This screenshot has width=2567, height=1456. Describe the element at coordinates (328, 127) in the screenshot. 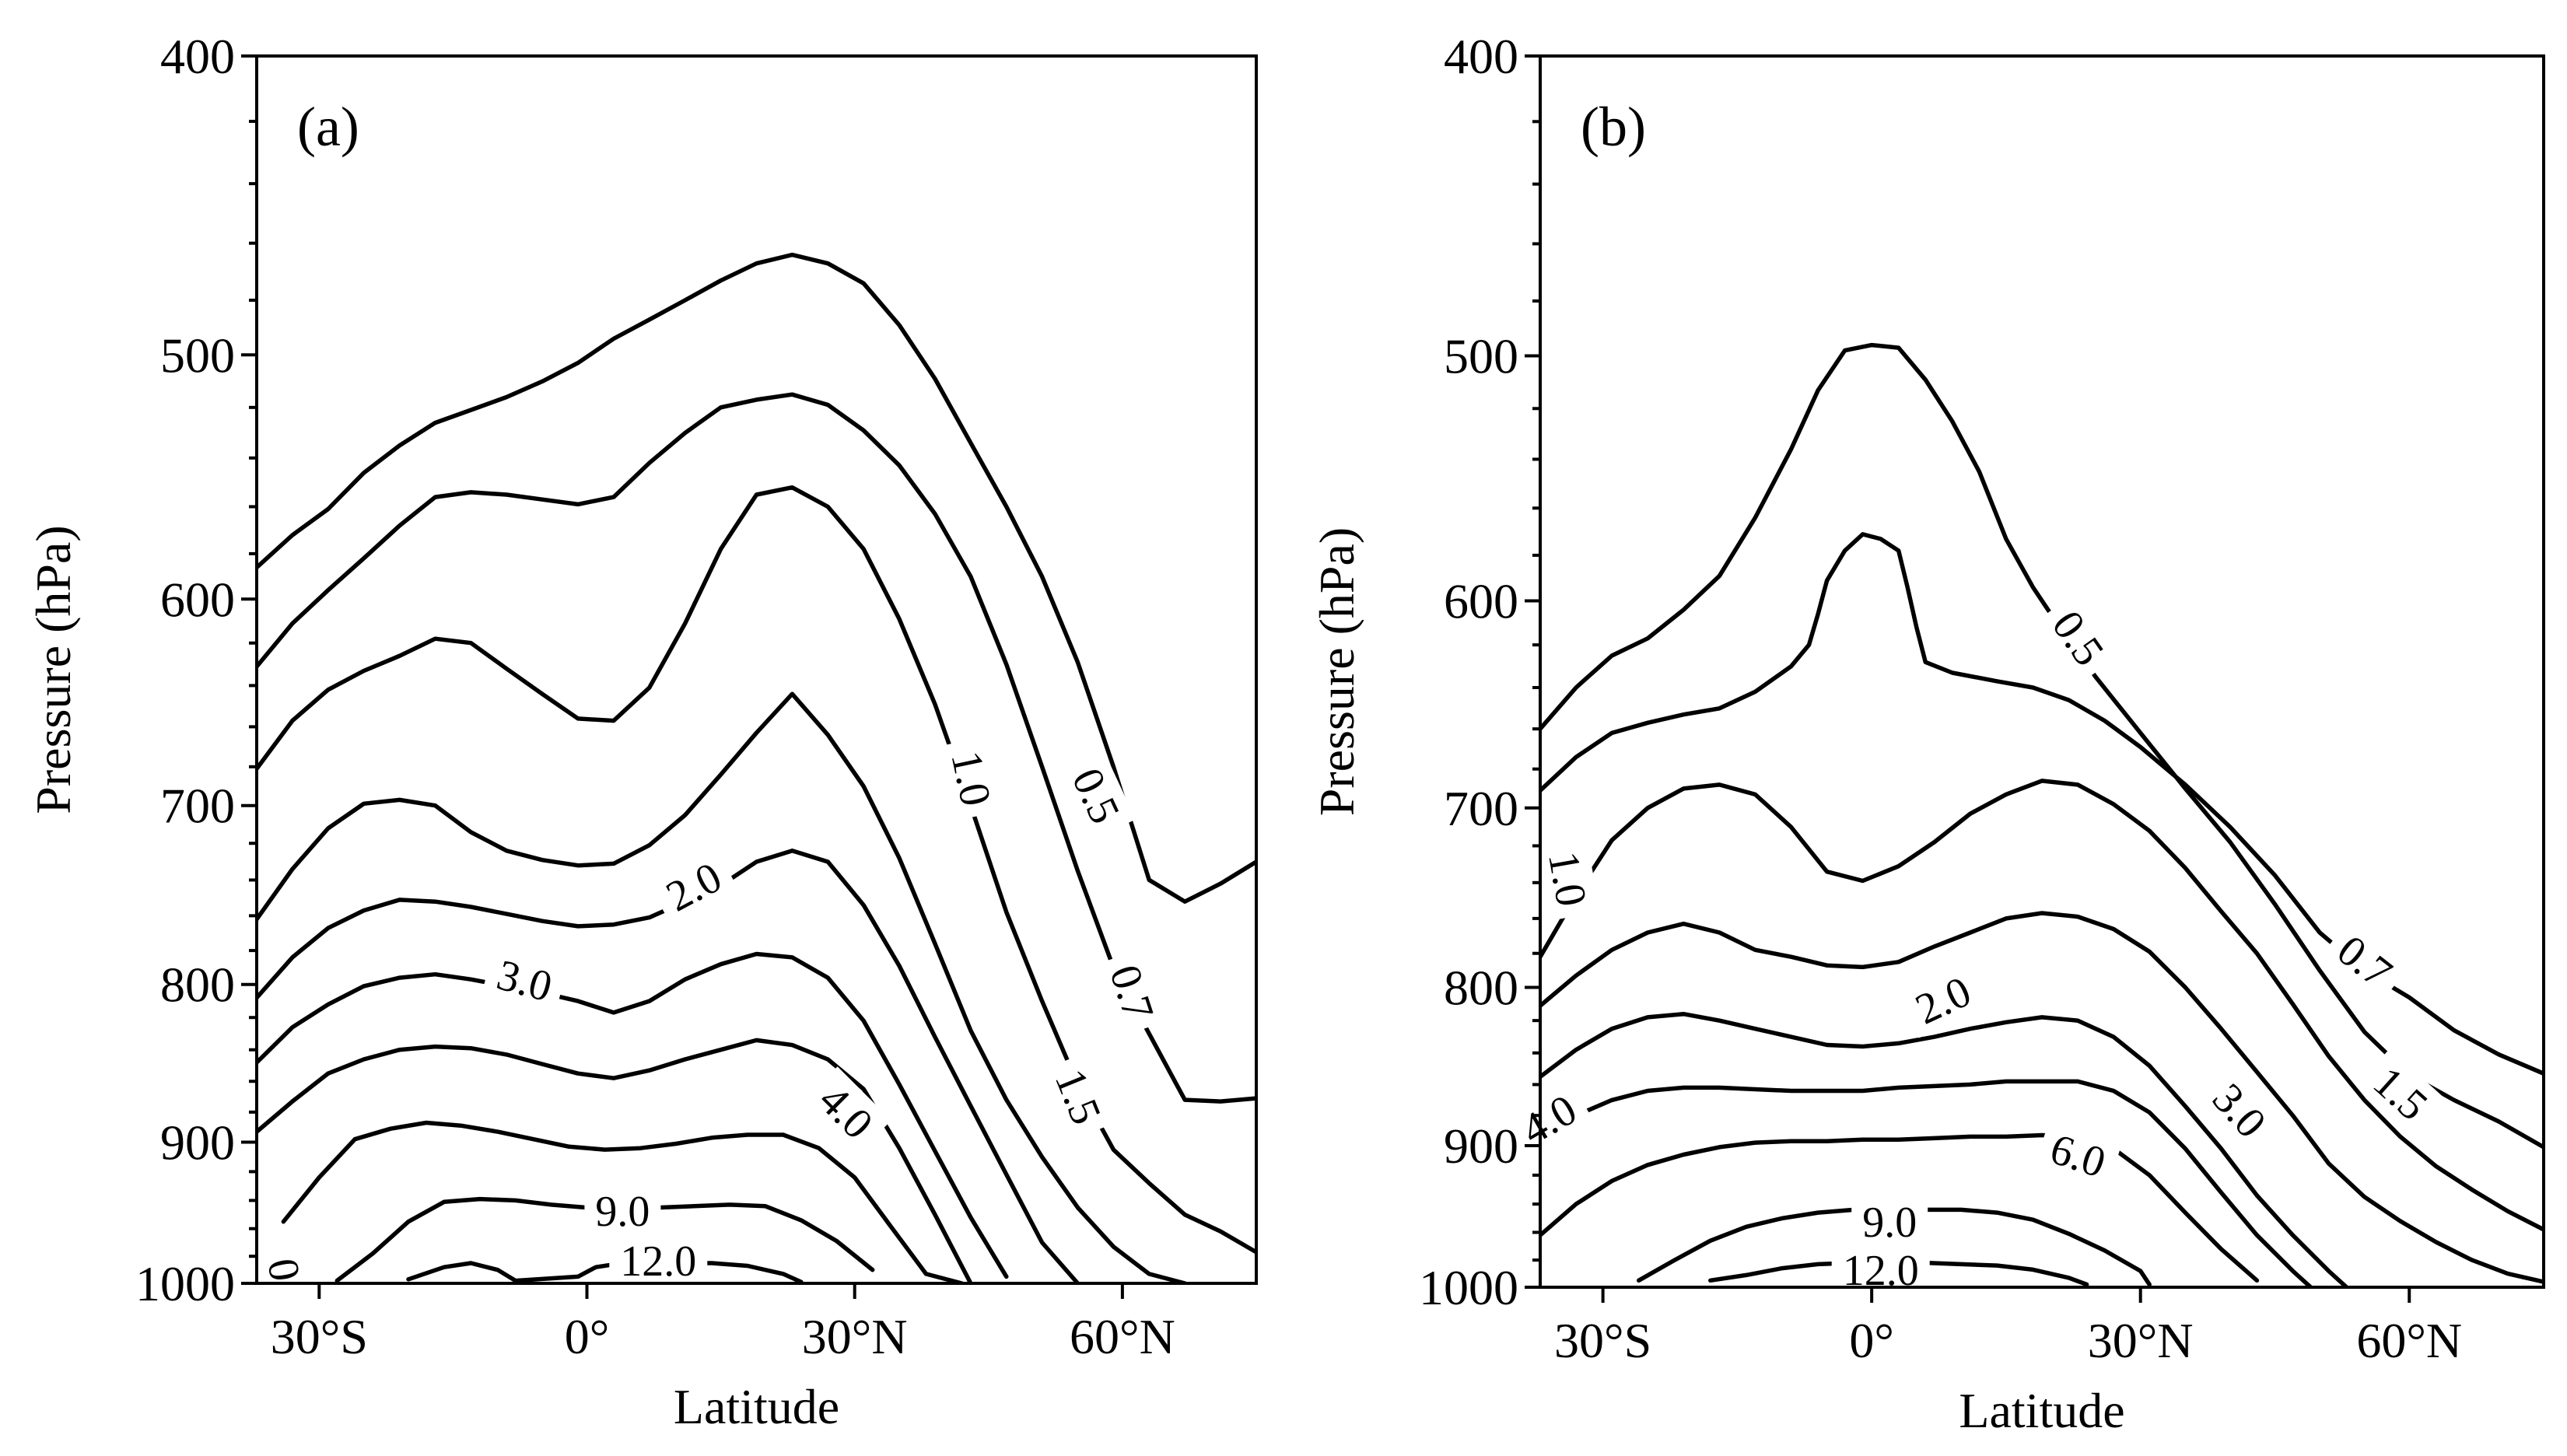

I see `panel-label: (a)` at that location.